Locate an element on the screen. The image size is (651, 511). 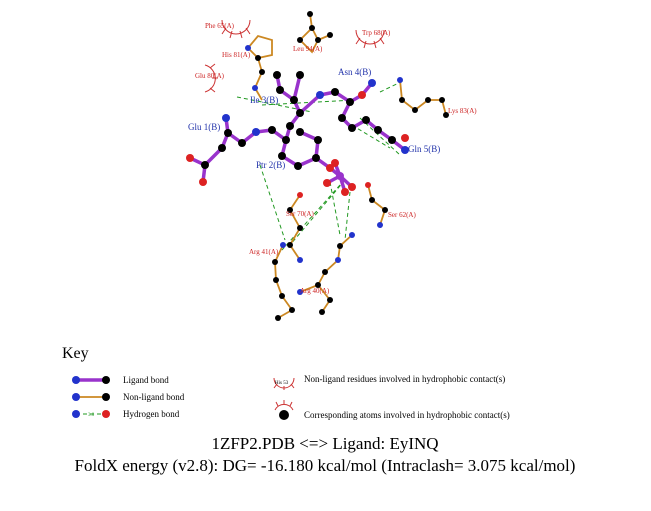
residue-label: Trp 68(A) is located at coordinates (376, 33).